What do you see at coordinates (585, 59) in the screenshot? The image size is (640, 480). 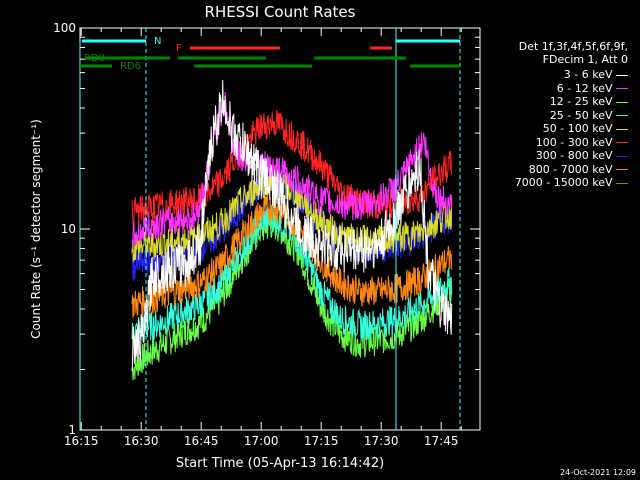 I see `legend-header-line-2: FDecim 1, Att 0` at bounding box center [585, 59].